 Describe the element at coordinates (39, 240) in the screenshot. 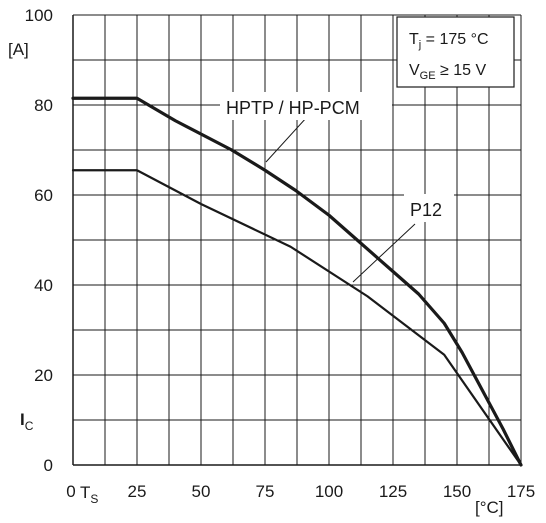

I see `y-tick-labels: 0 20 40 60 80 100` at that location.